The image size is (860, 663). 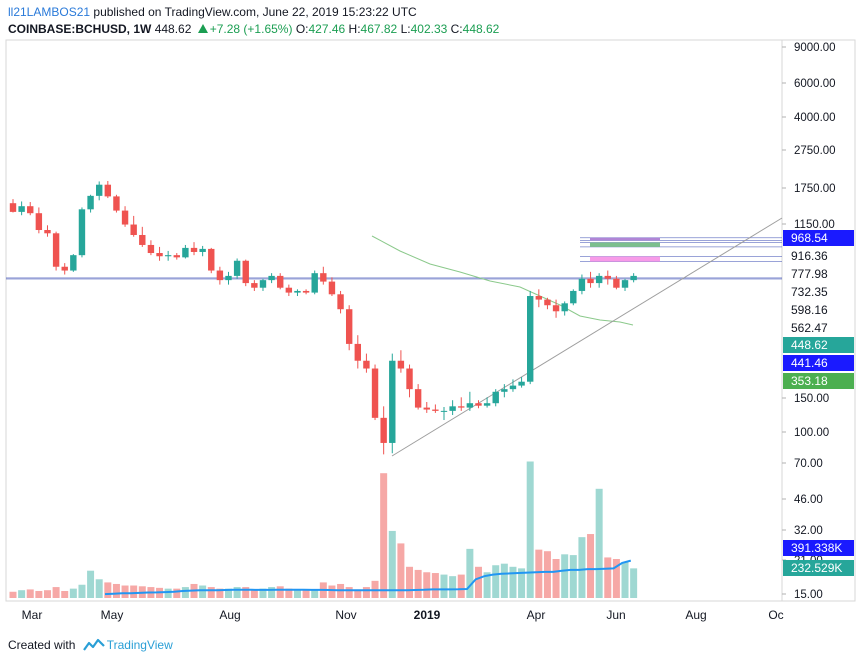 I want to click on author-link: ll21LAMBOS21, so click(x=49, y=12).